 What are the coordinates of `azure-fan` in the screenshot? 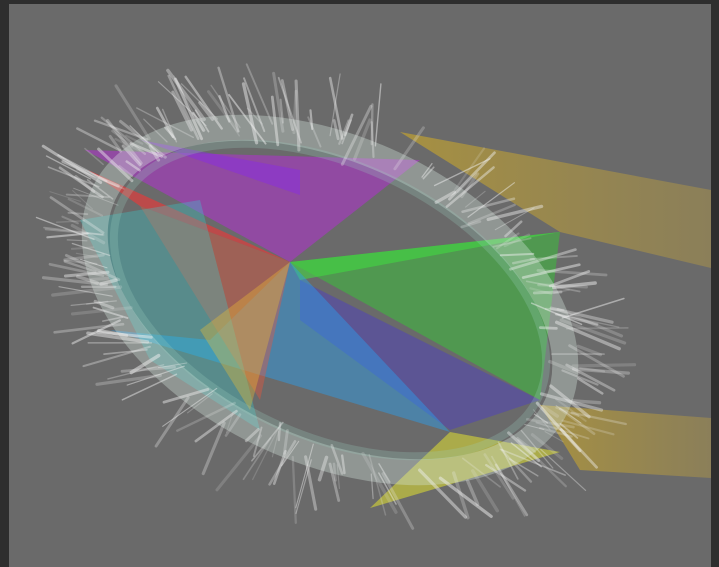 It's located at (280, 347).